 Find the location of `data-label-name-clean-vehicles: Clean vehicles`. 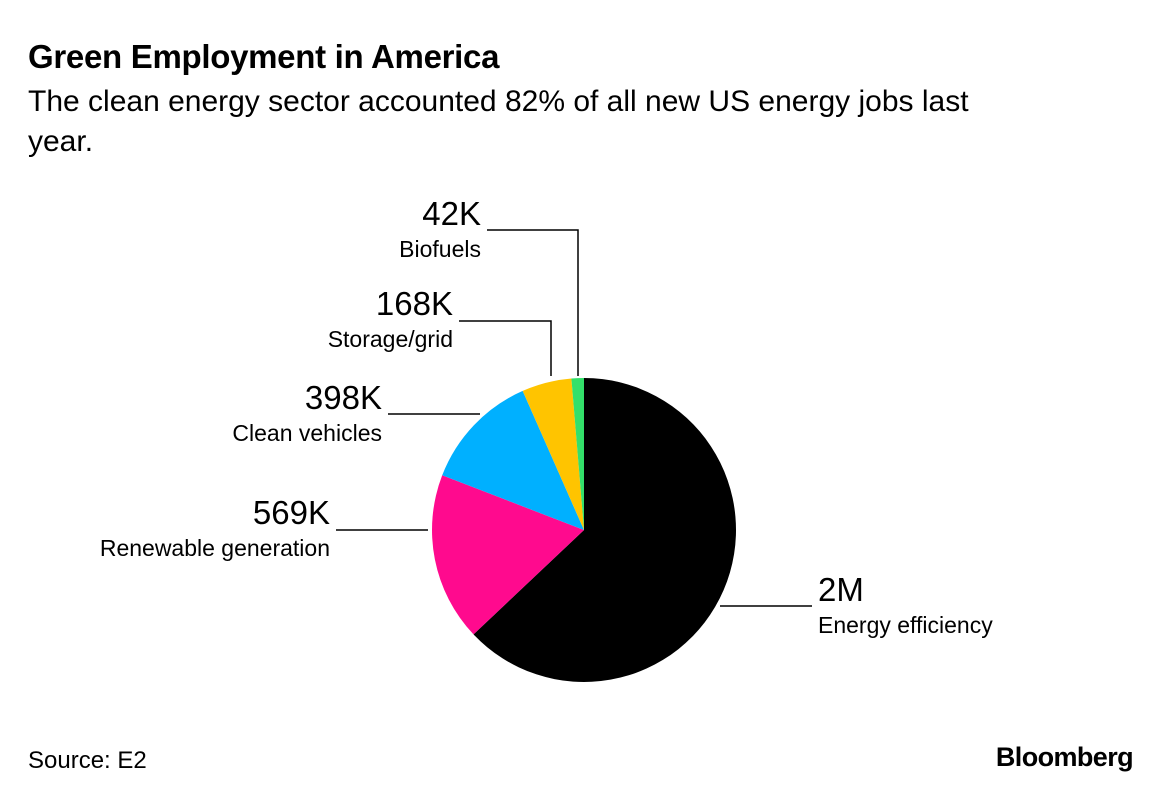

data-label-name-clean-vehicles: Clean vehicles is located at coordinates (307, 433).